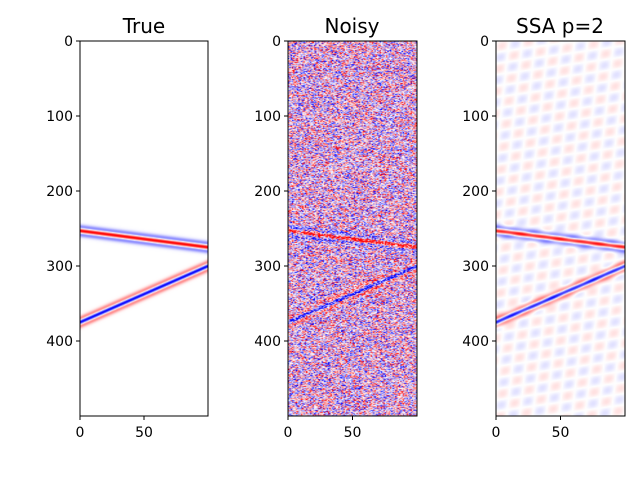 The image size is (640, 480). What do you see at coordinates (143, 26) in the screenshot?
I see `panel-title-true: True` at bounding box center [143, 26].